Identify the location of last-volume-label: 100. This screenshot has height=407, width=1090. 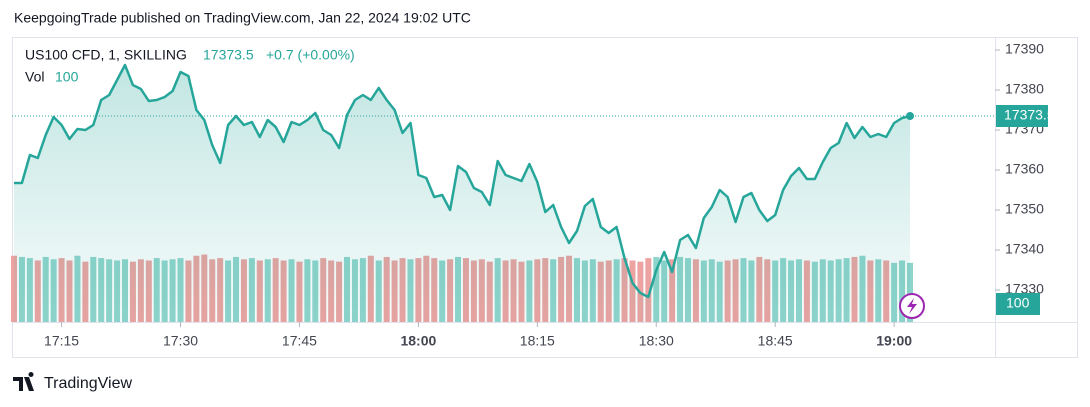
(1018, 303).